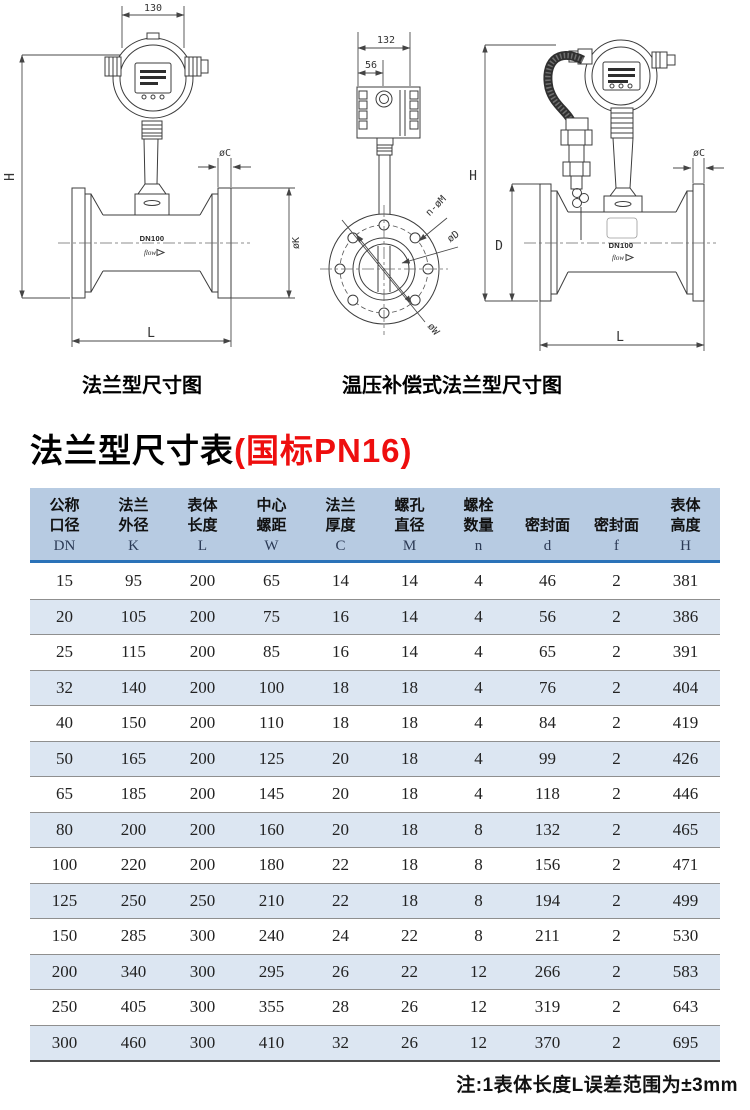 Image resolution: width=750 pixels, height=1110 pixels. I want to click on table-cell: 300, so click(202, 936).